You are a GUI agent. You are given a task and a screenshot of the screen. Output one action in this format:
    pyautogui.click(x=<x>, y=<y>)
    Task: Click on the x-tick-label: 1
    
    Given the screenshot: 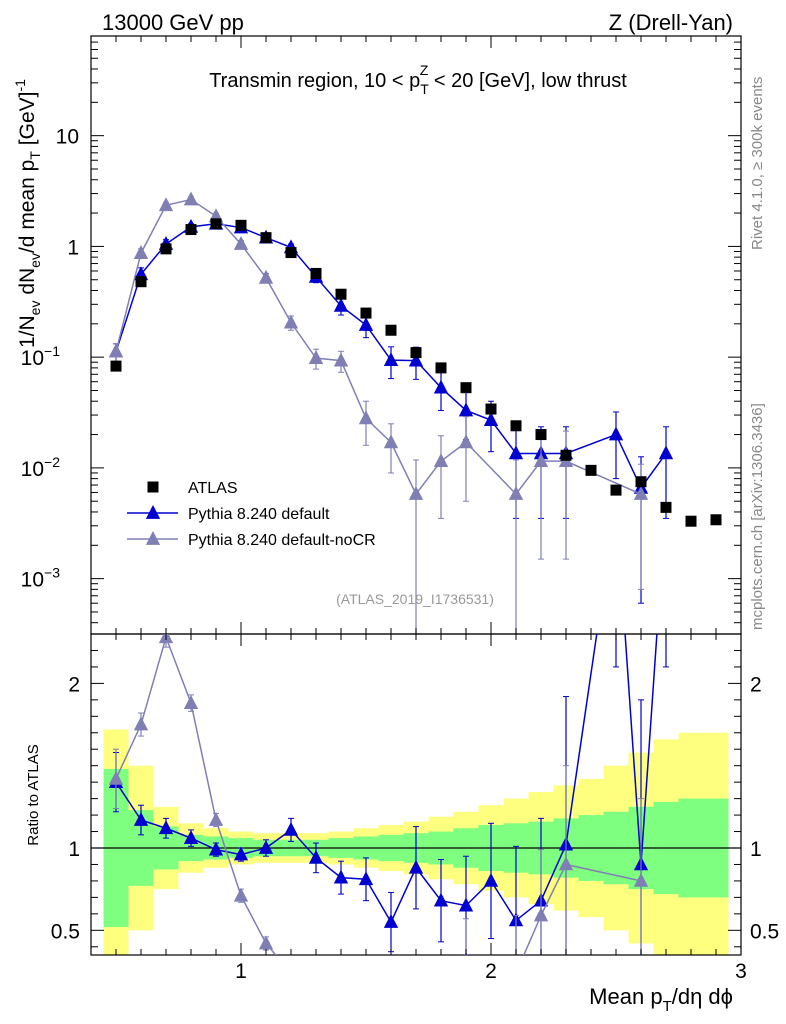 What is the action you would take?
    pyautogui.click(x=241, y=971)
    